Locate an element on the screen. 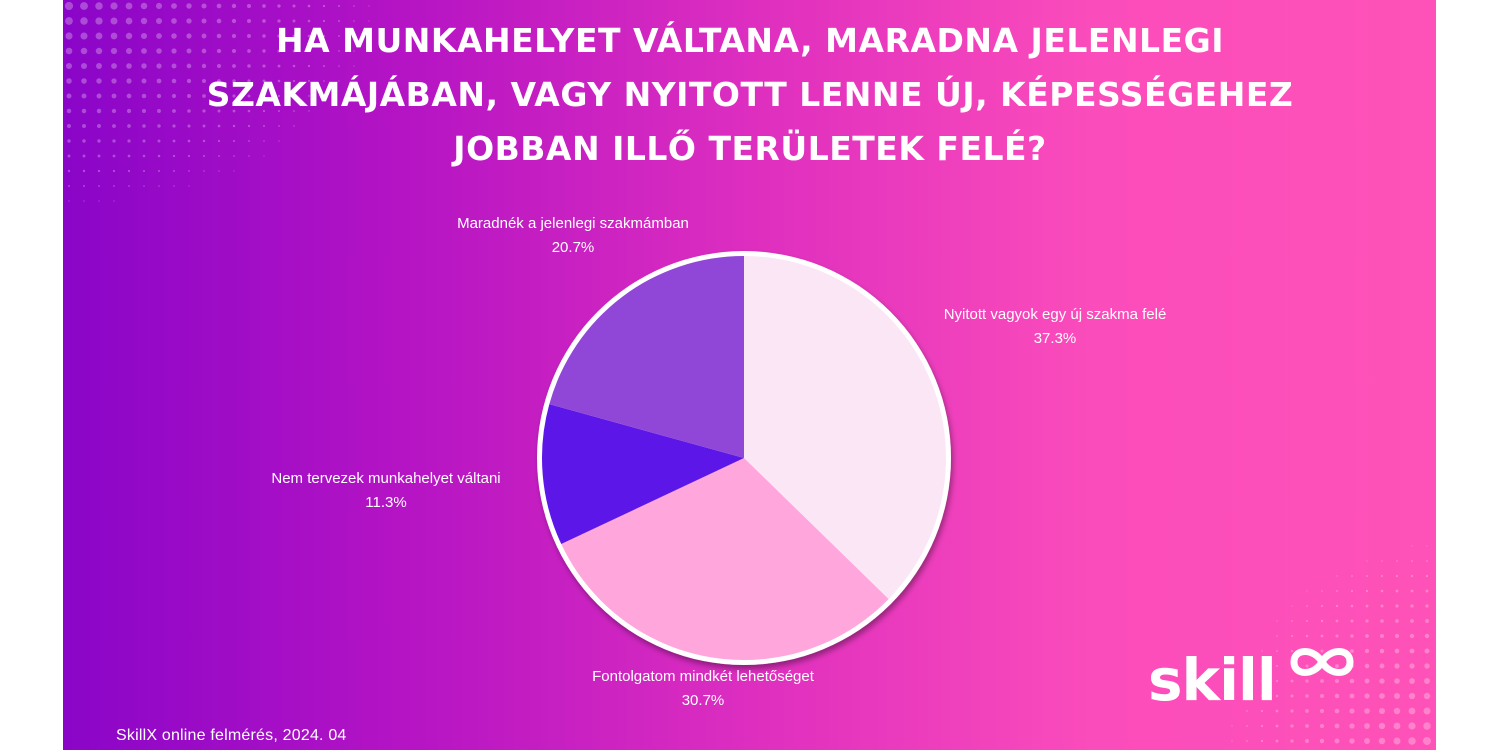  slice-label-3: Nem tervezek munkahelyet váltani is located at coordinates (385, 478).